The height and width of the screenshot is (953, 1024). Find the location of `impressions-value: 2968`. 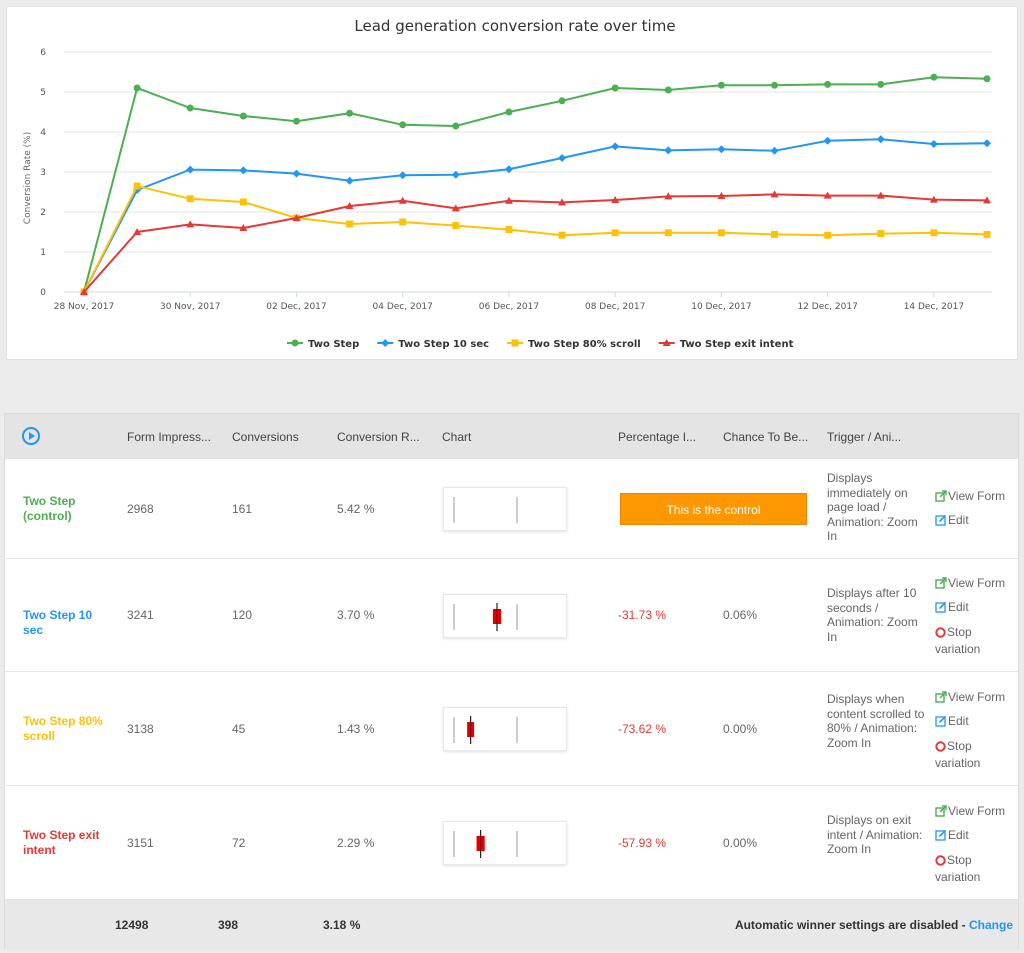

impressions-value: 2968 is located at coordinates (140, 509).